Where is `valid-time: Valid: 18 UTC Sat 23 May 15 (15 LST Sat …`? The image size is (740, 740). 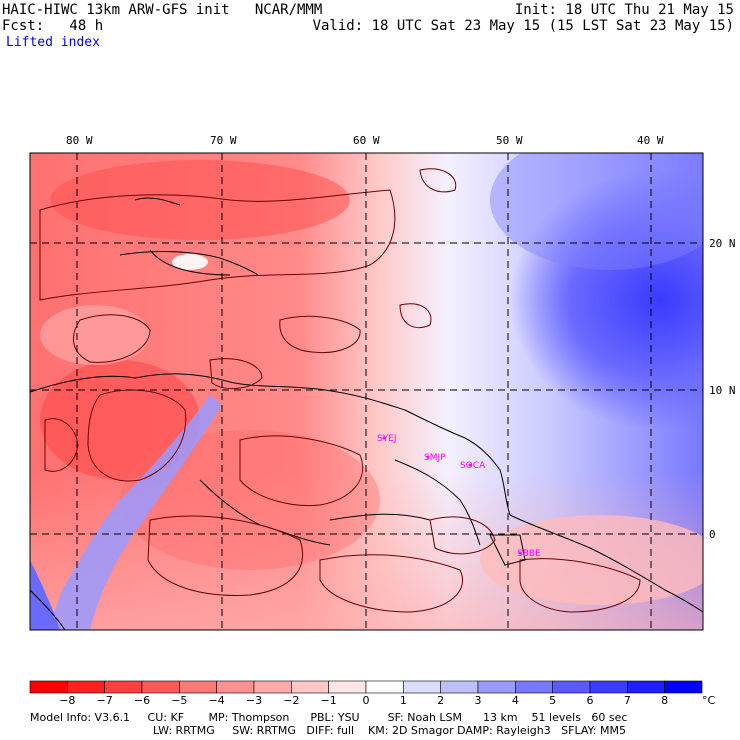
valid-time: Valid: 18 UTC Sat 23 May 15 (15 LST Sat … is located at coordinates (523, 26).